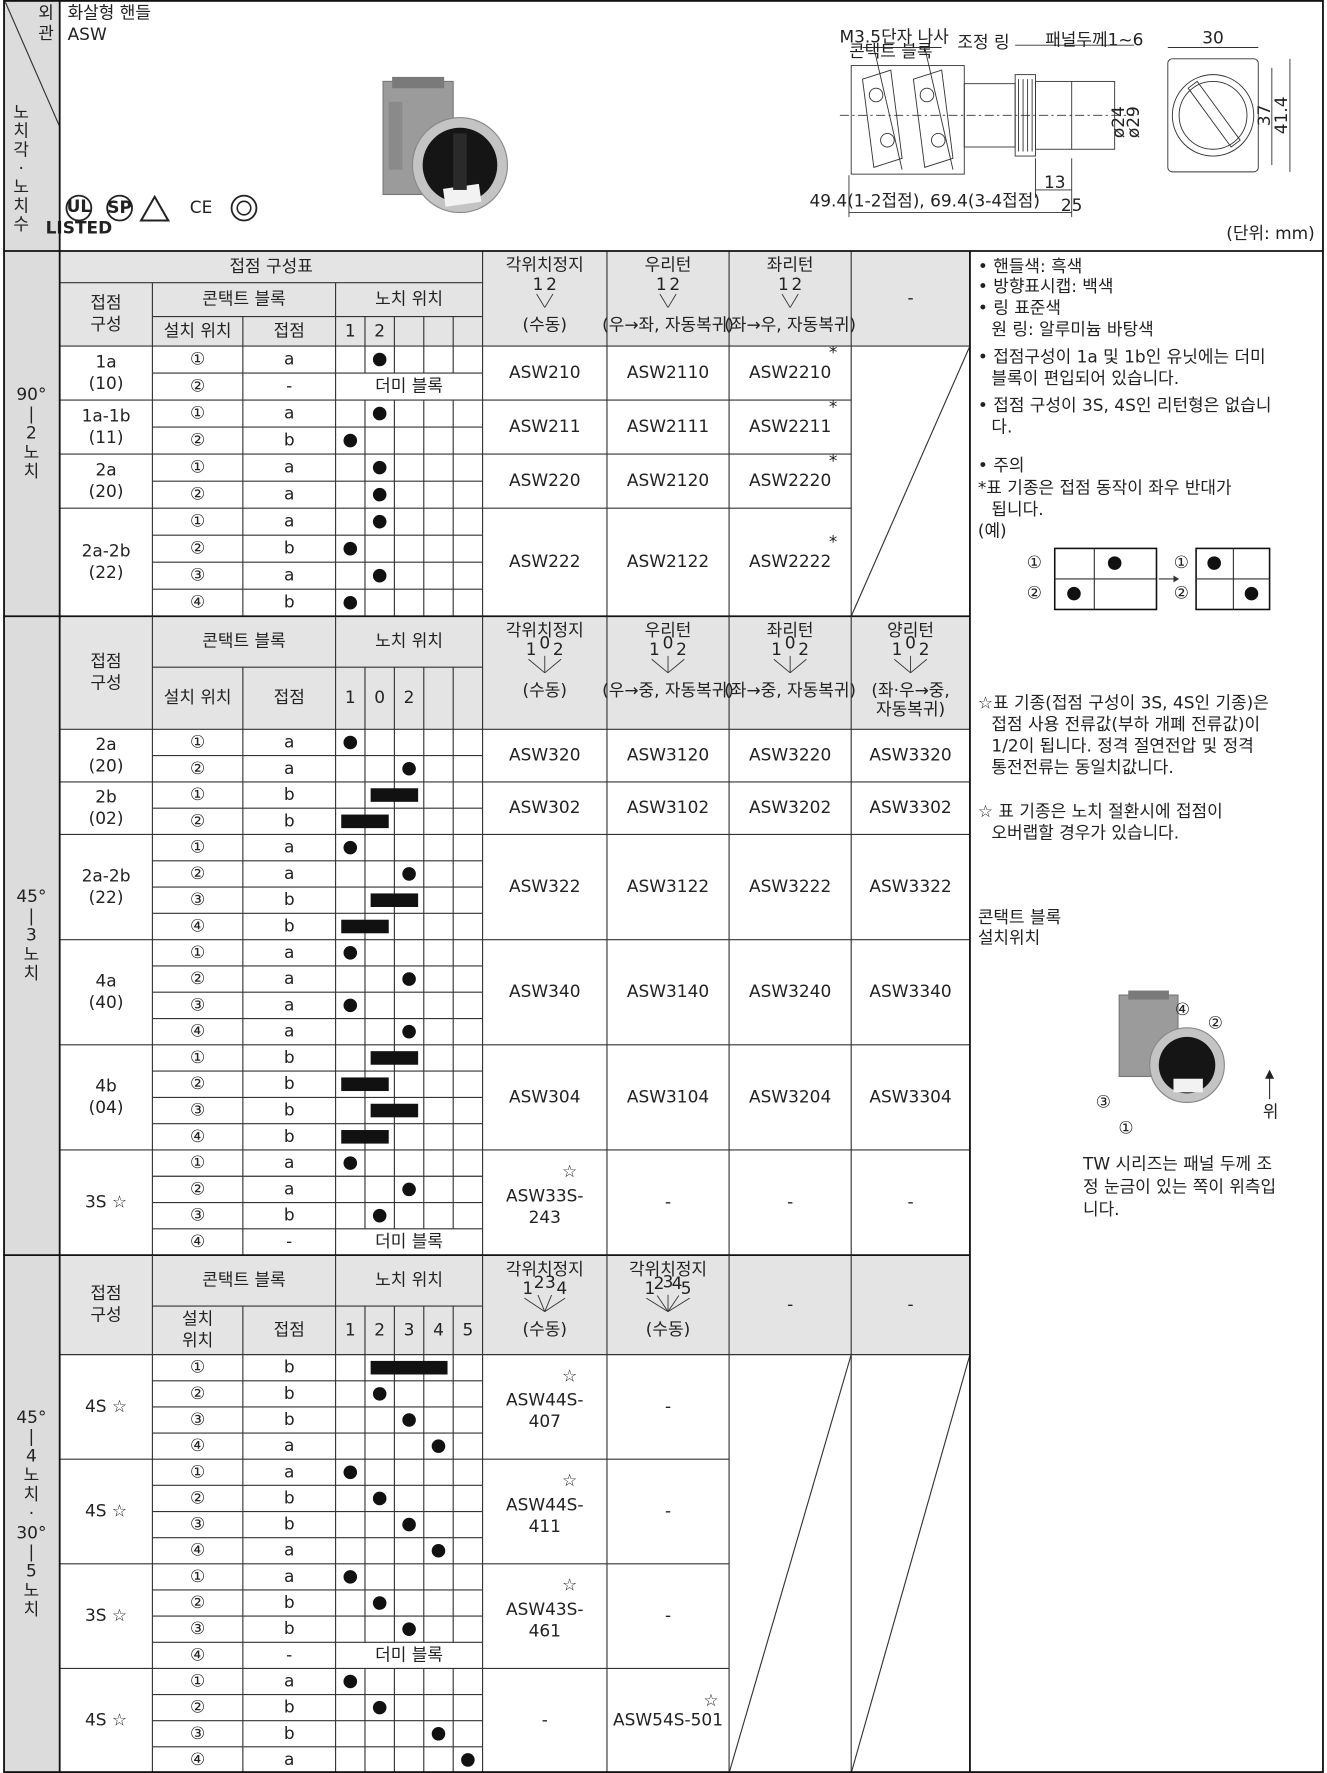  I want to click on mount-position: ①, so click(197, 741).